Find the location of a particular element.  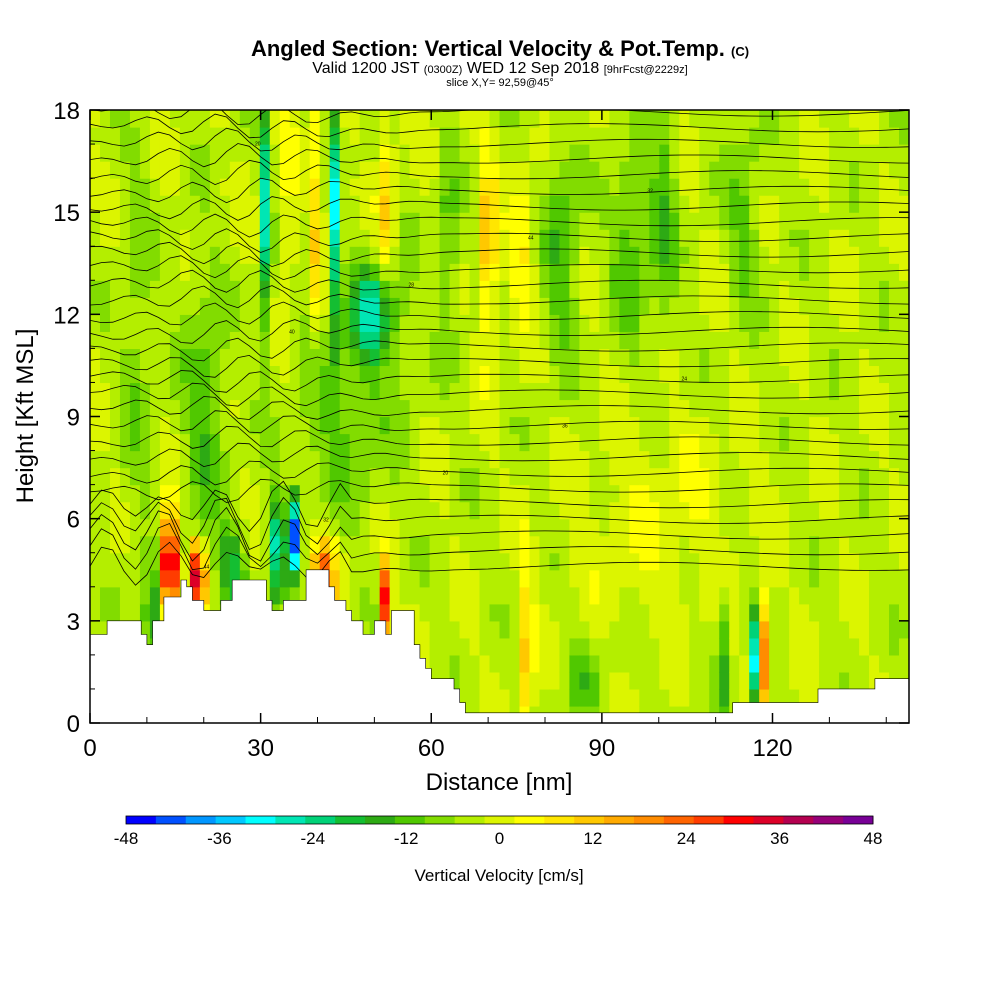

colorbar-label: Vertical Velocity [cm/s] is located at coordinates (498, 875).